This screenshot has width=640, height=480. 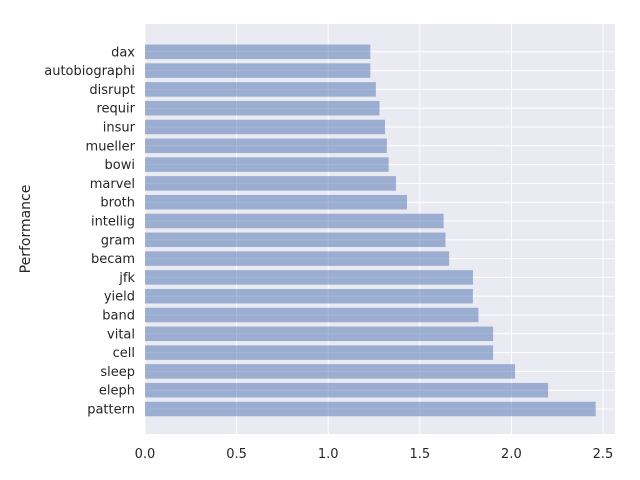 What do you see at coordinates (295, 240) in the screenshot?
I see `bar-gram` at bounding box center [295, 240].